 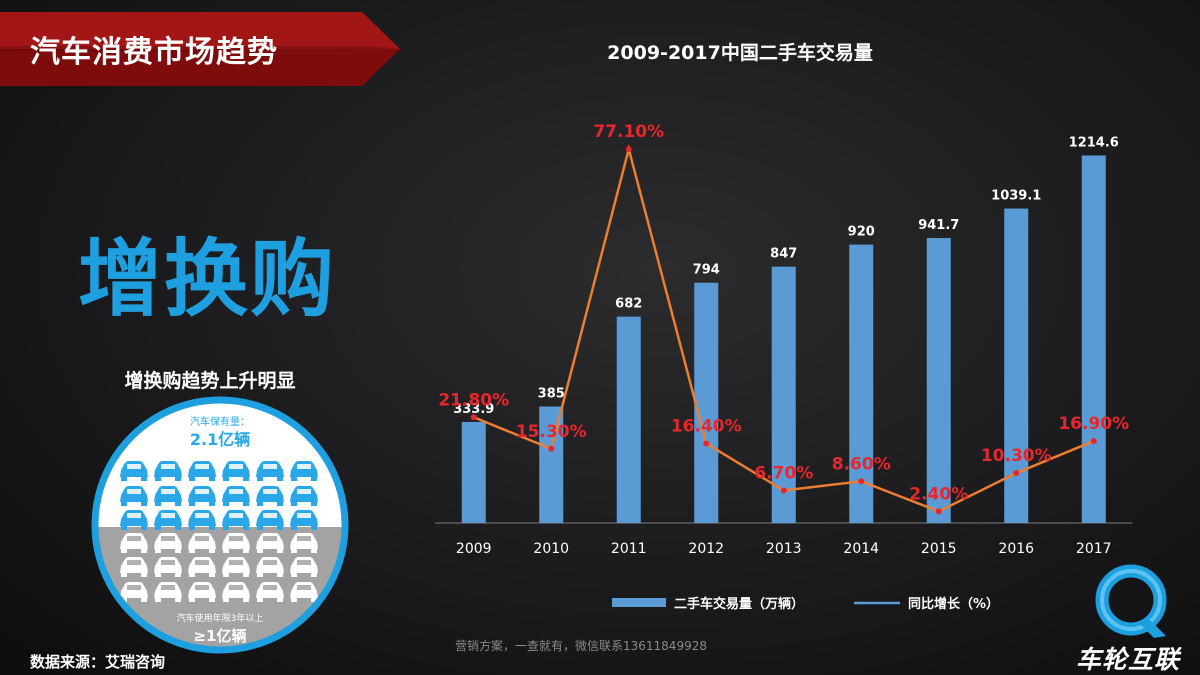 I want to click on growth-point-2009, so click(x=473, y=417).